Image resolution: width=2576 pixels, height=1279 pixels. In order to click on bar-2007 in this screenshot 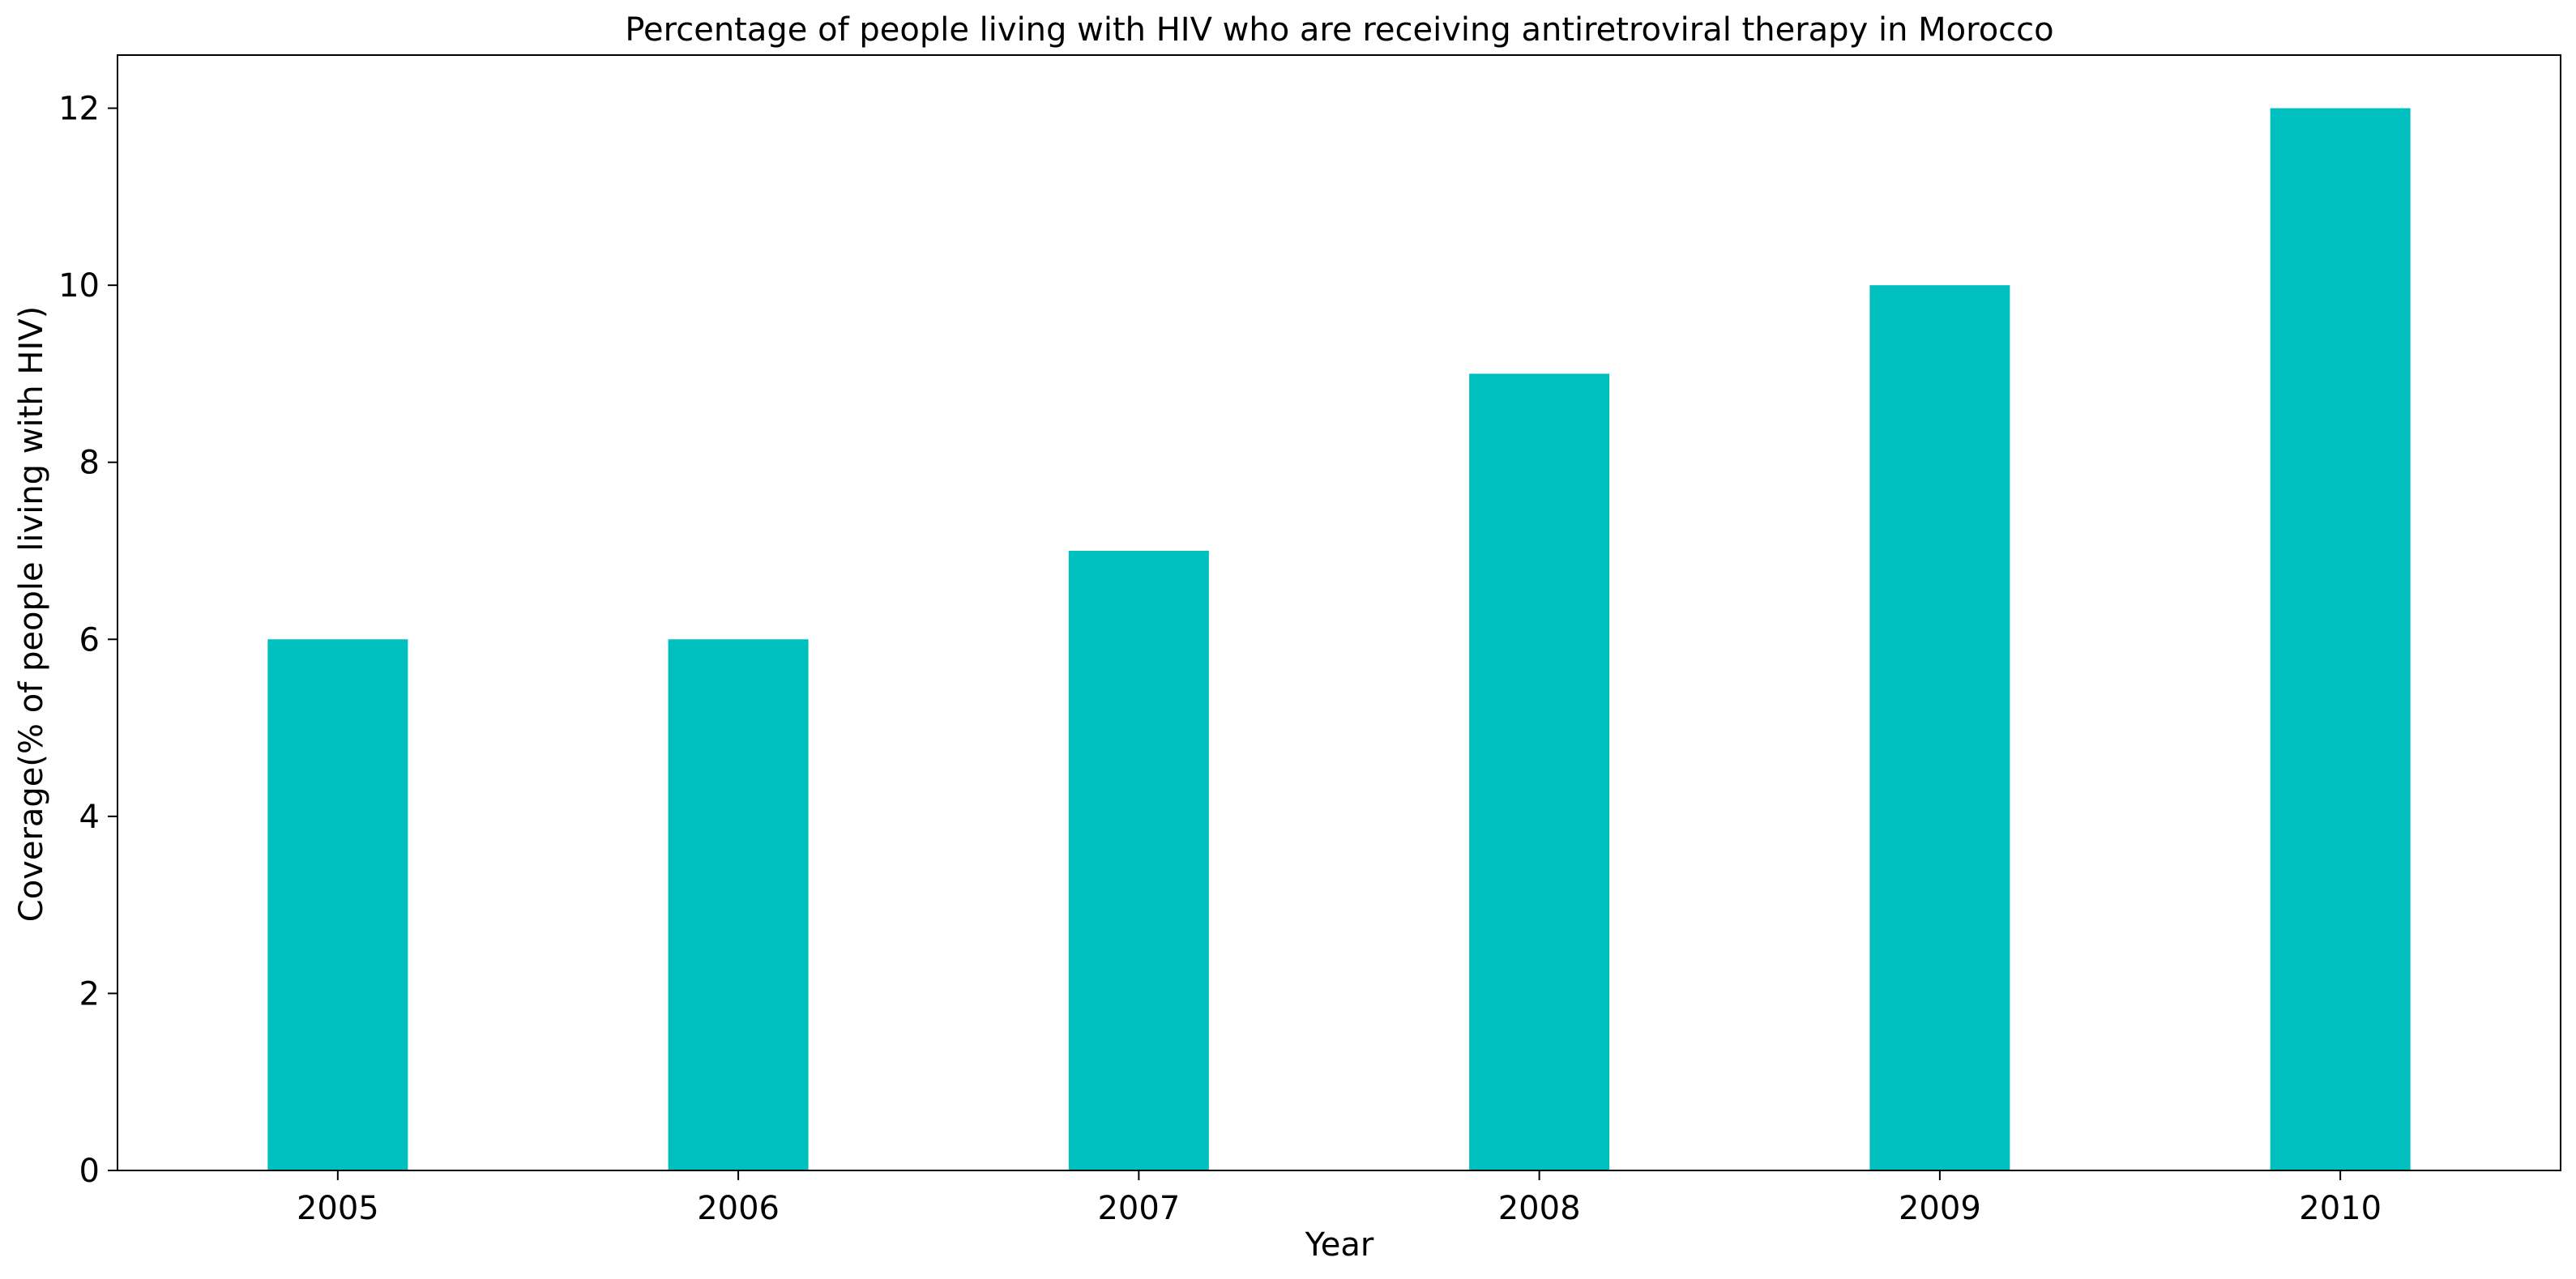, I will do `click(1138, 860)`.